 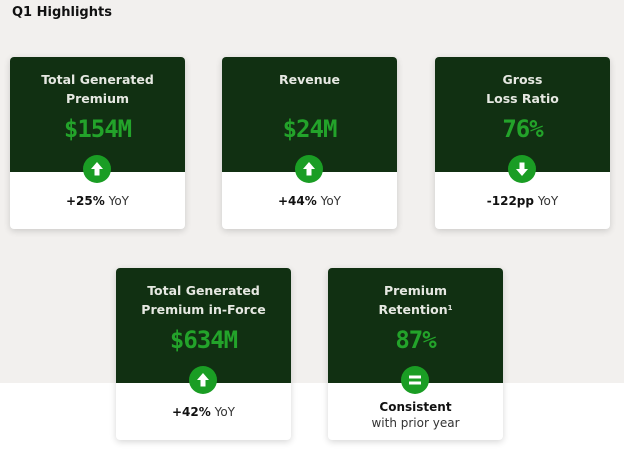 I want to click on card-header: Total Generated Premium in-Force $634M, so click(x=203, y=325).